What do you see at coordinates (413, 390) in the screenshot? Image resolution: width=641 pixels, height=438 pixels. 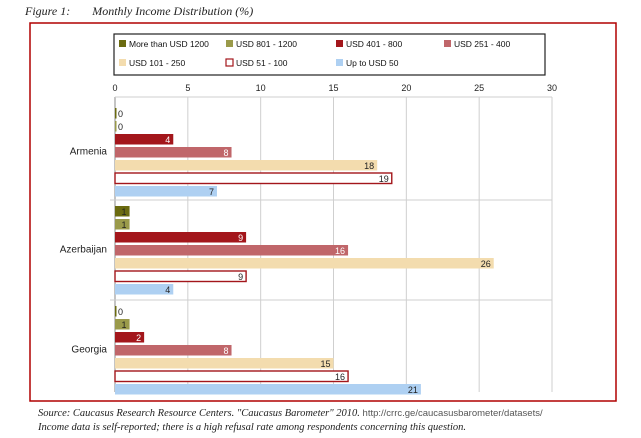 I see `data-label: 21` at bounding box center [413, 390].